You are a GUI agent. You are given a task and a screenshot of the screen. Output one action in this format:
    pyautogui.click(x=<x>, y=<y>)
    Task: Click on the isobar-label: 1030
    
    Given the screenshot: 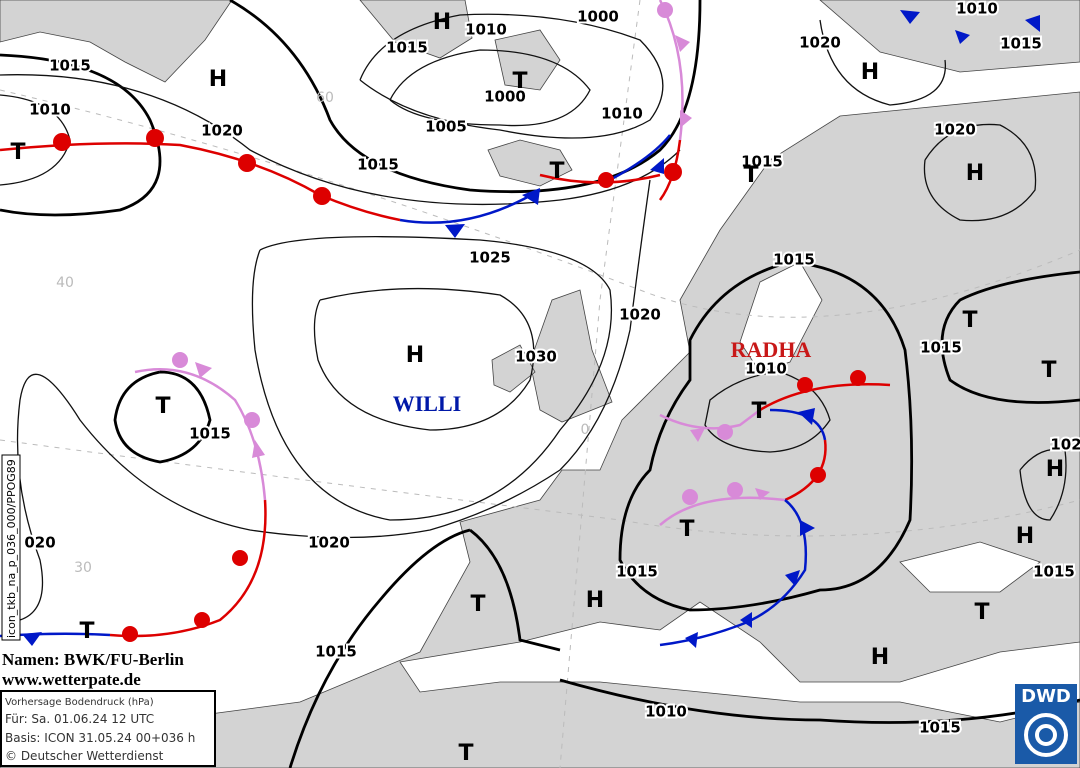 What is the action you would take?
    pyautogui.click(x=536, y=357)
    